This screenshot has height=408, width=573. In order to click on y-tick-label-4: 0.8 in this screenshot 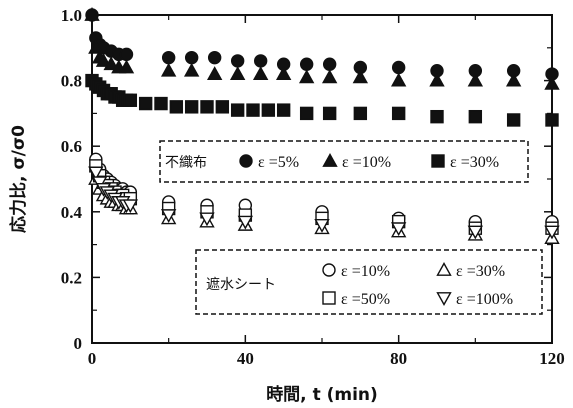, I will do `click(71, 81)`.